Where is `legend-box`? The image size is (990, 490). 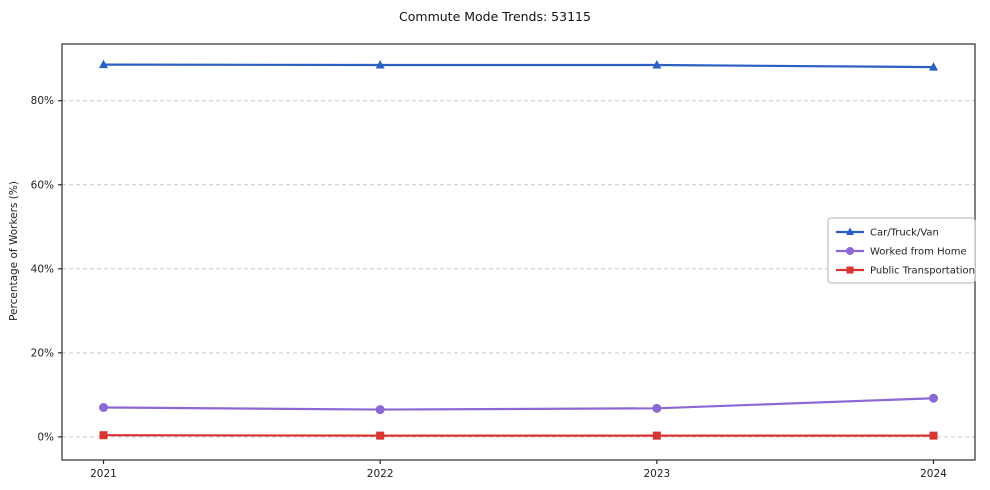 legend-box is located at coordinates (901, 250).